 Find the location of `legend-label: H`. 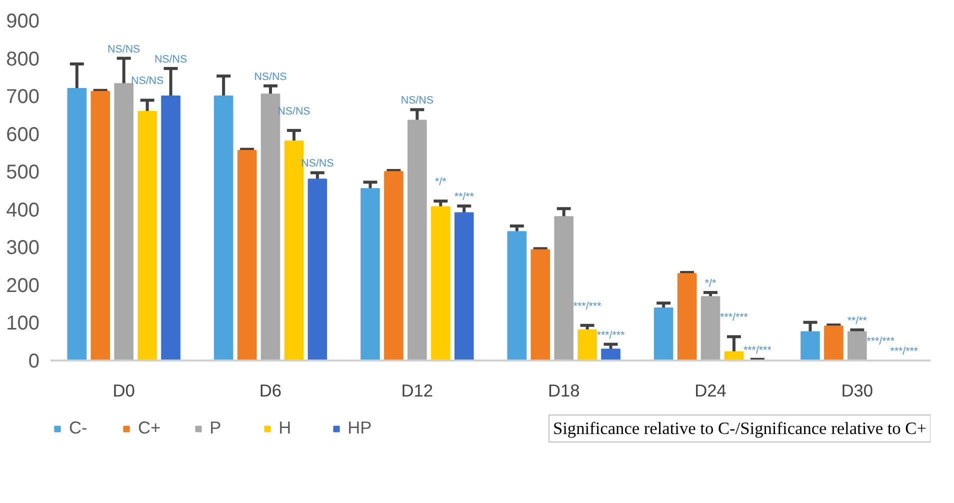

legend-label: H is located at coordinates (285, 428).